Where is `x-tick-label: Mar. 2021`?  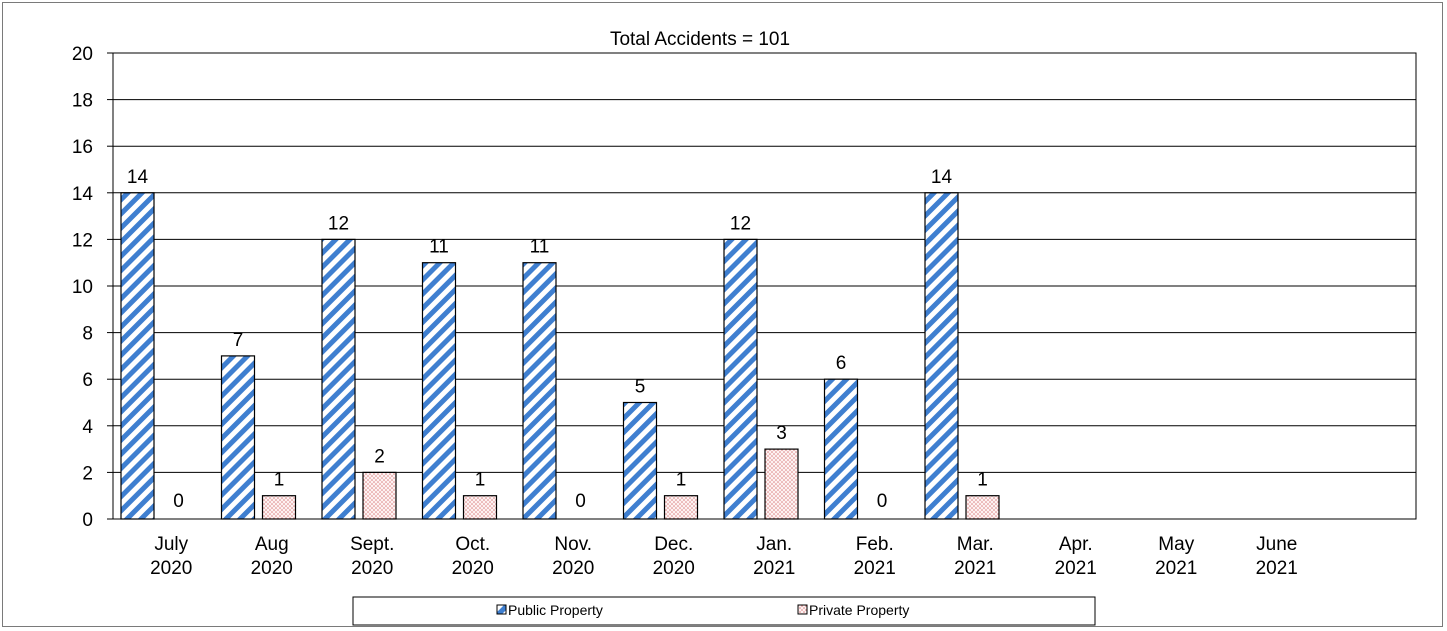 x-tick-label: Mar. 2021 is located at coordinates (975, 556).